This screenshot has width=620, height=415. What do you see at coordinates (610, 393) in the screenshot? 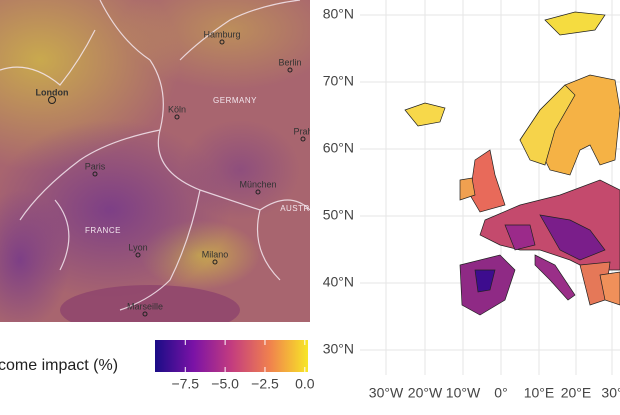
I see `lon-label: 30°` at bounding box center [610, 393].